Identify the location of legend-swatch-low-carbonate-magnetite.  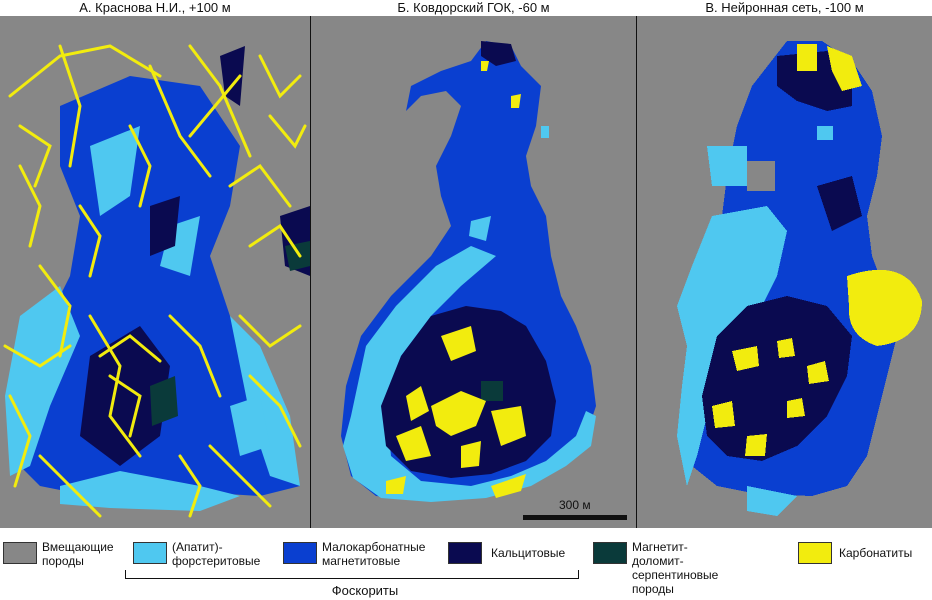
(300, 553).